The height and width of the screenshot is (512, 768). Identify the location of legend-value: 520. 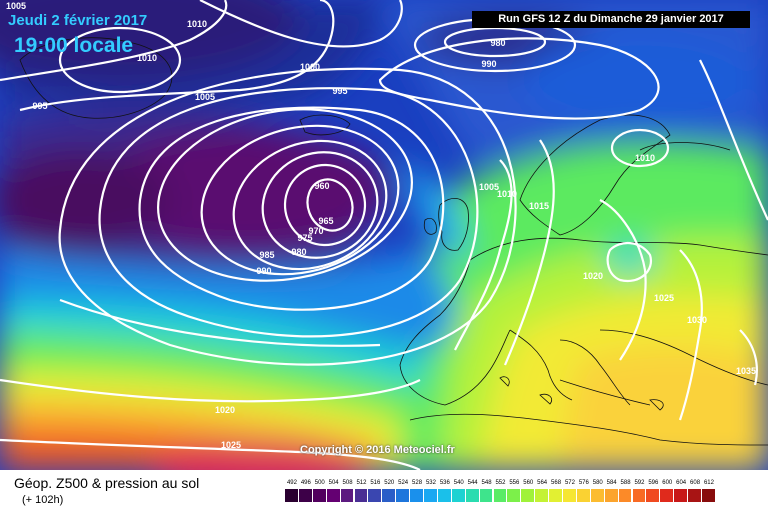
(389, 483).